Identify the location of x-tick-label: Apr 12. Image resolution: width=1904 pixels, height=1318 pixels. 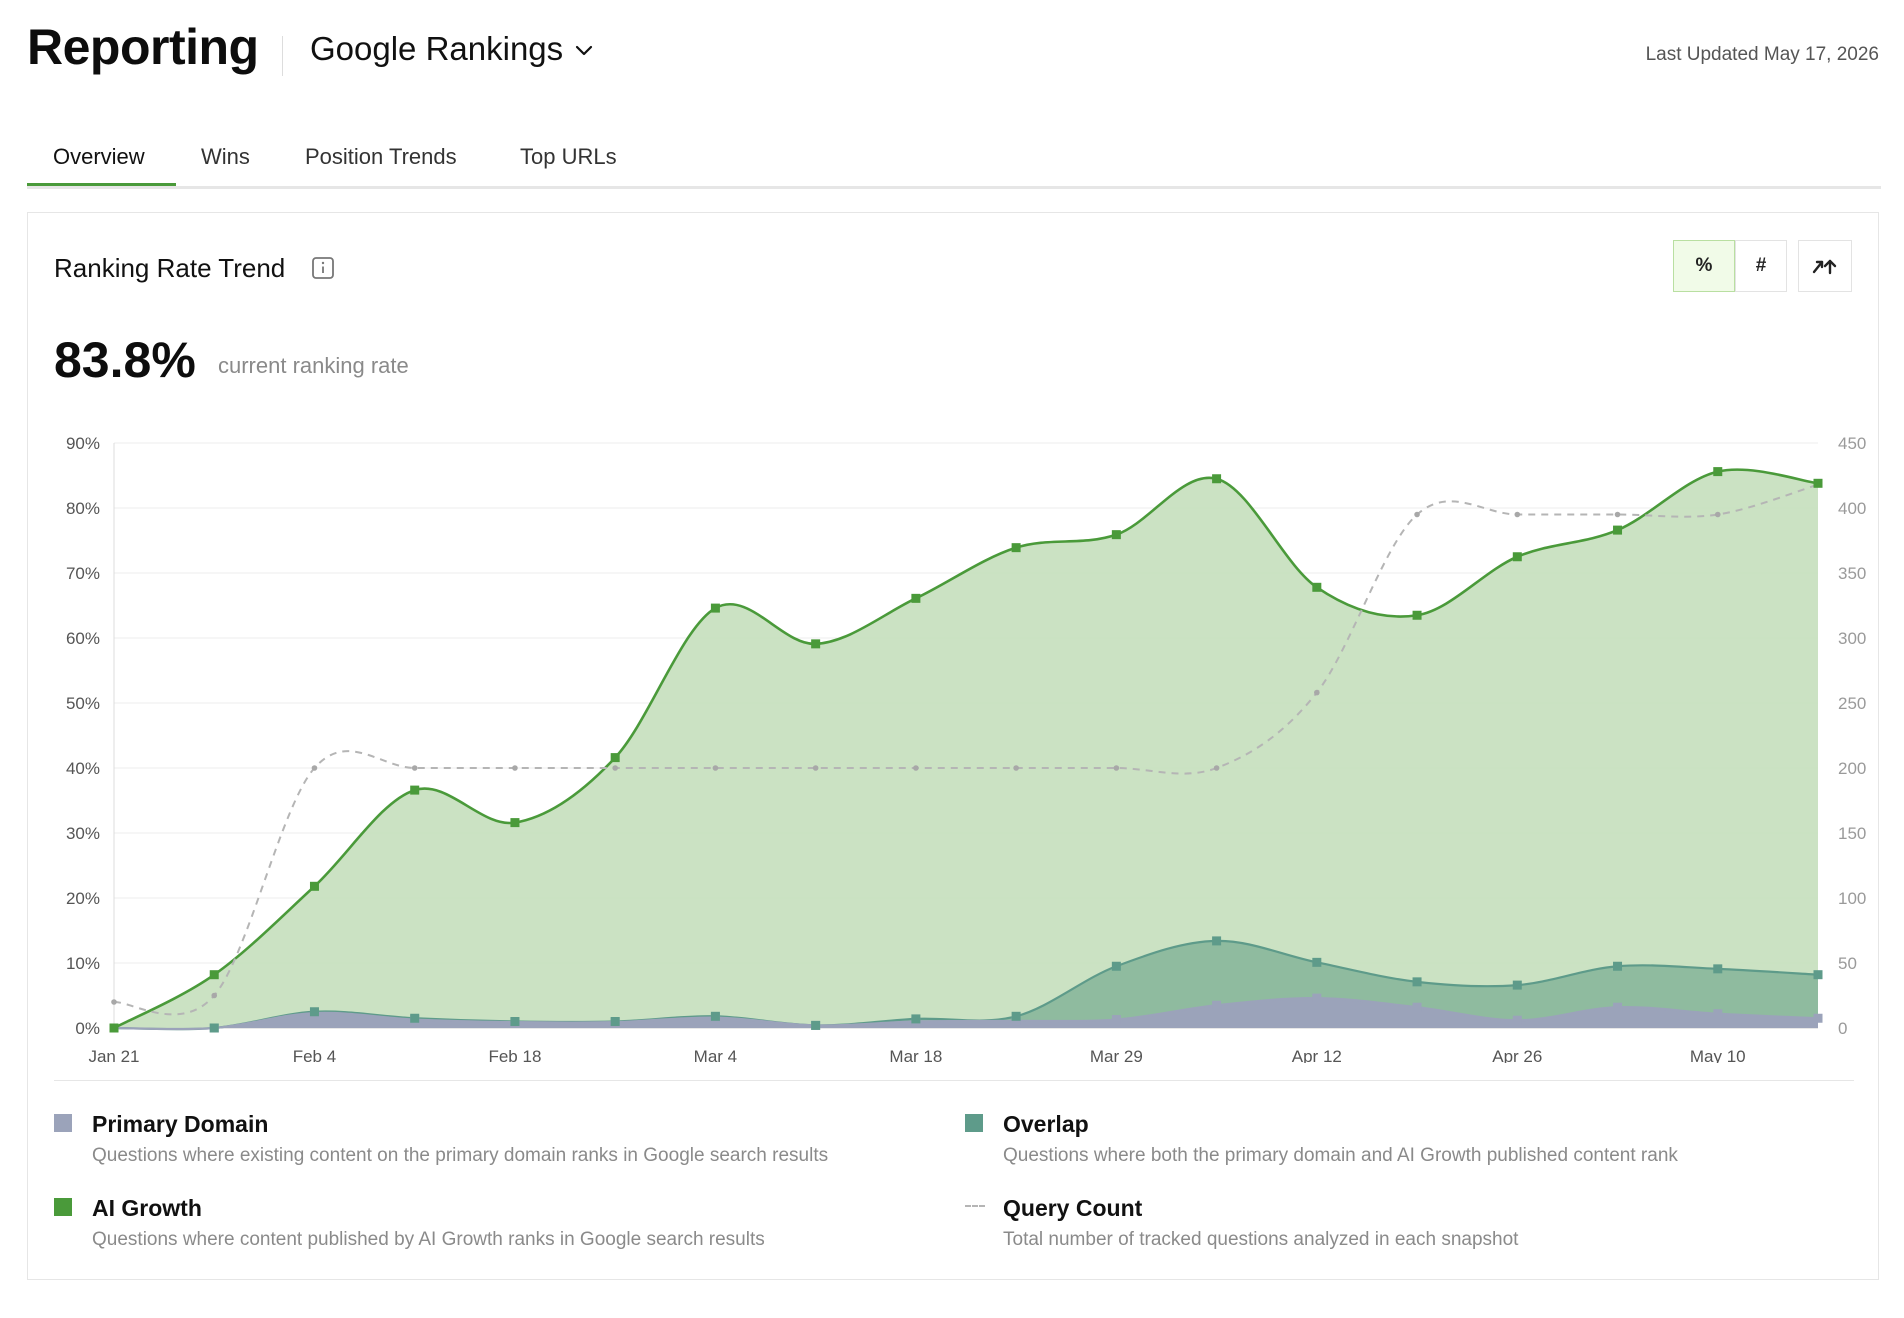
(1317, 1055).